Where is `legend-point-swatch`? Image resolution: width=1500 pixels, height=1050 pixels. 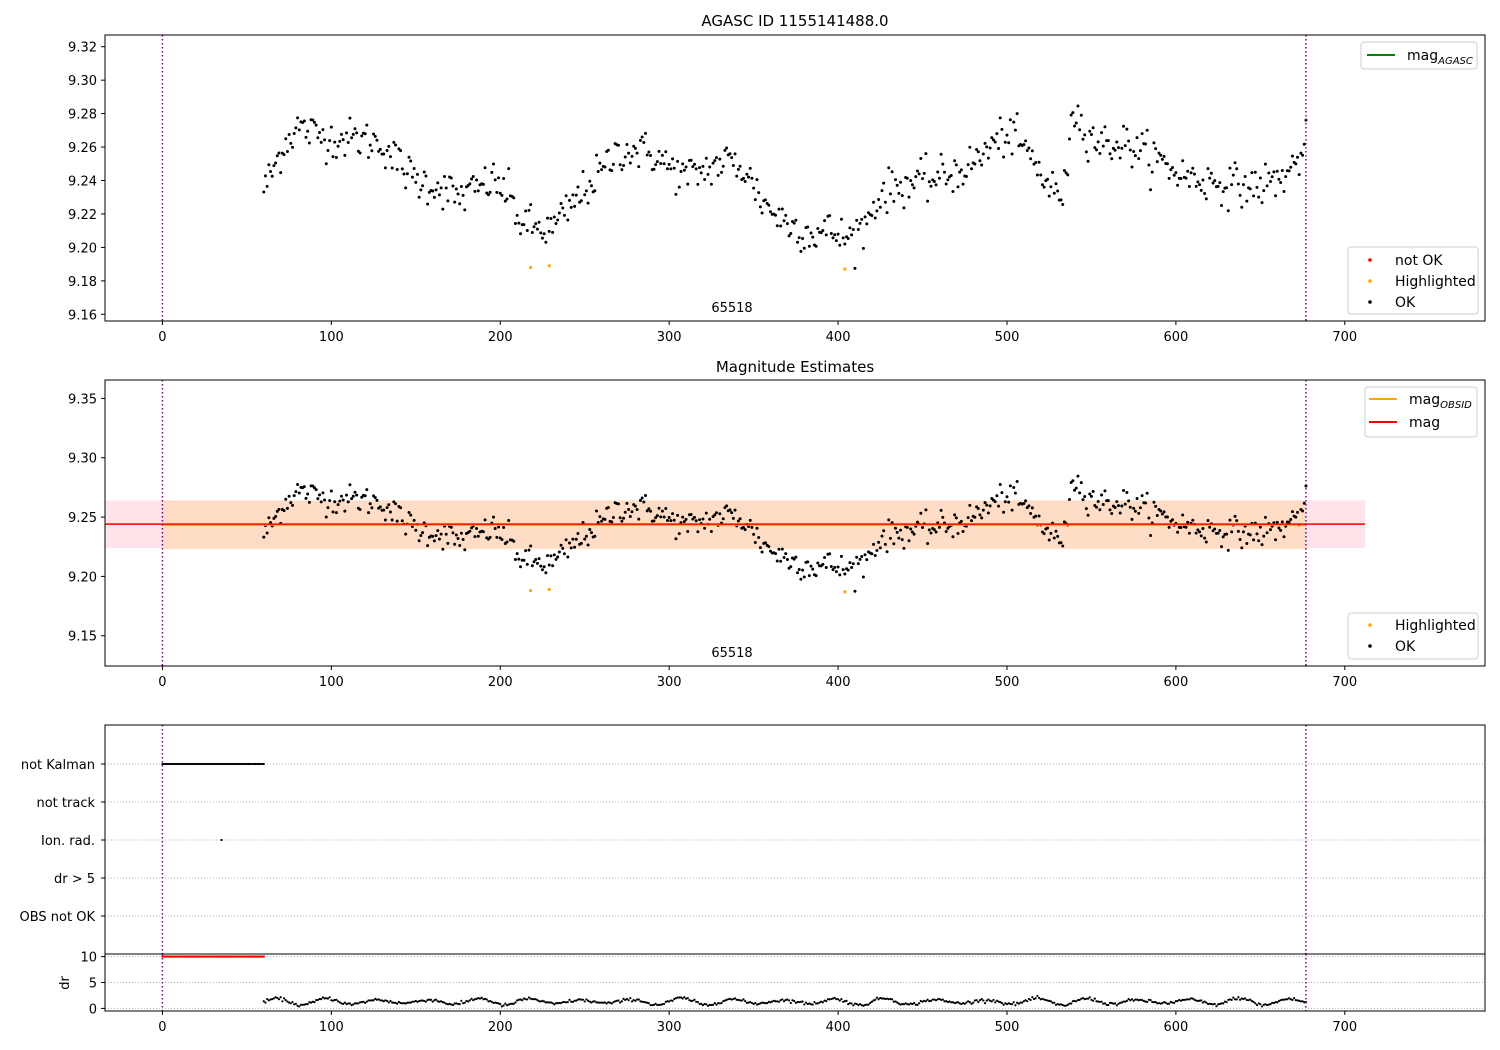 legend-point-swatch is located at coordinates (1370, 625).